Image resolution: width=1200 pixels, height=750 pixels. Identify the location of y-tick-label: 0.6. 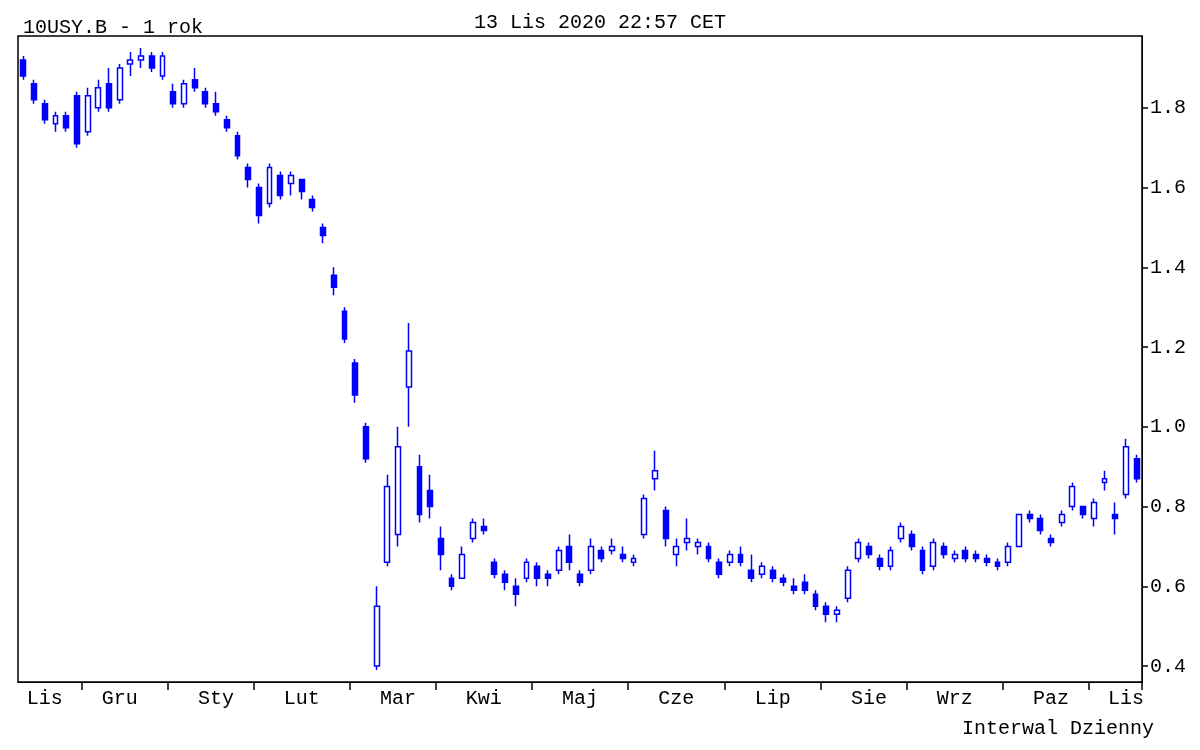
(1168, 586).